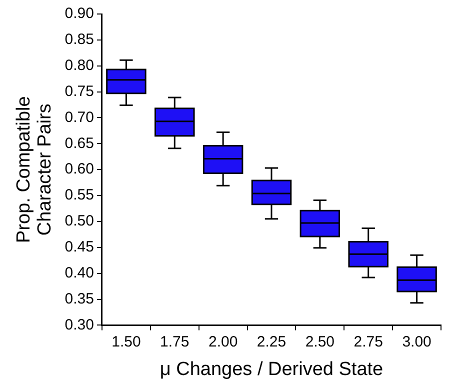 This screenshot has height=381, width=453. Describe the element at coordinates (368, 341) in the screenshot. I see `x-tick-label: 2.75` at that location.